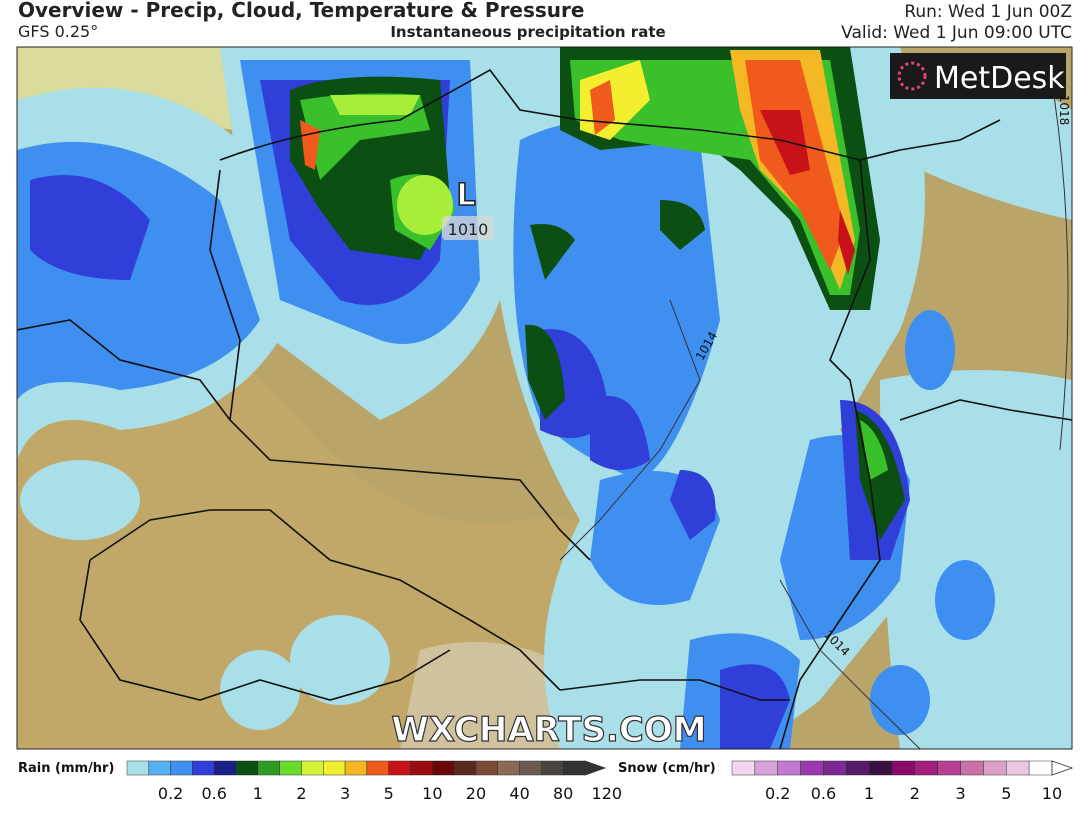 This screenshot has height=816, width=1089. I want to click on snow-legend-arrow, so click(1062, 768).